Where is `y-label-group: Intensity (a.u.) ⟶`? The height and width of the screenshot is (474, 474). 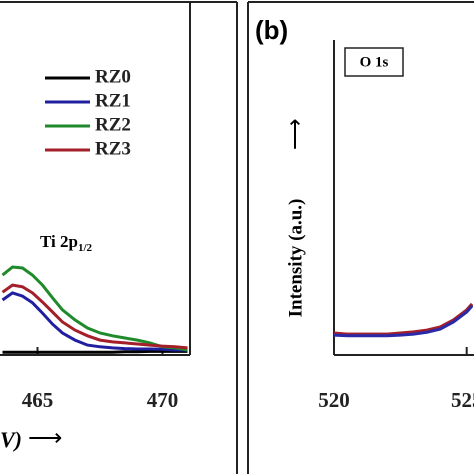 y-label-group: Intensity (a.u.) ⟶ is located at coordinates (294, 217).